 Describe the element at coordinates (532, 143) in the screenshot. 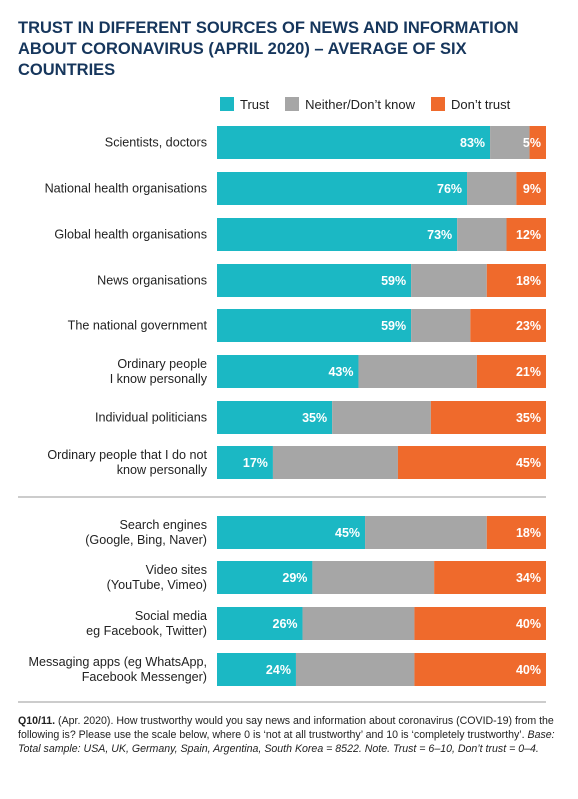

I see `value-label-dont-trust: 5%` at that location.